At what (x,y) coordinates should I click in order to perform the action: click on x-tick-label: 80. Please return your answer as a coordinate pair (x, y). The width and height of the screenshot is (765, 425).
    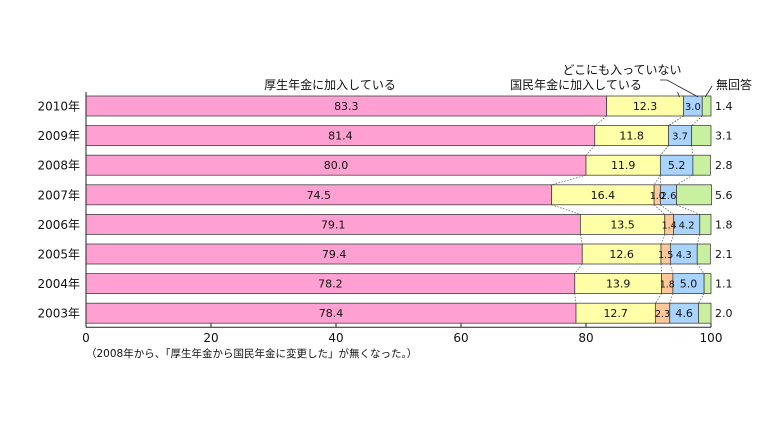
    Looking at the image, I should click on (585, 338).